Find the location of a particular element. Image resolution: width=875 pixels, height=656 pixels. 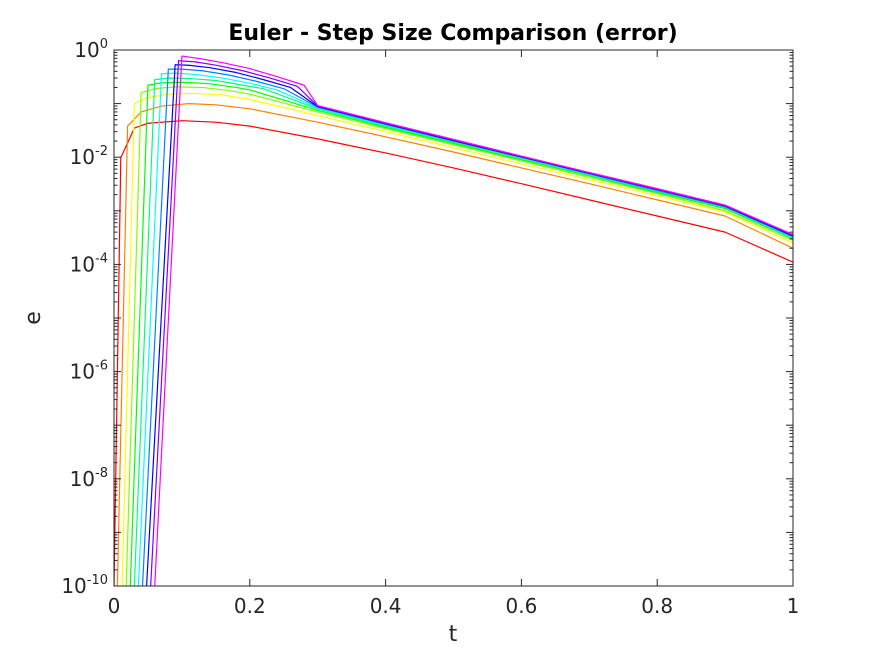

x-axis-label: t is located at coordinates (453, 634).